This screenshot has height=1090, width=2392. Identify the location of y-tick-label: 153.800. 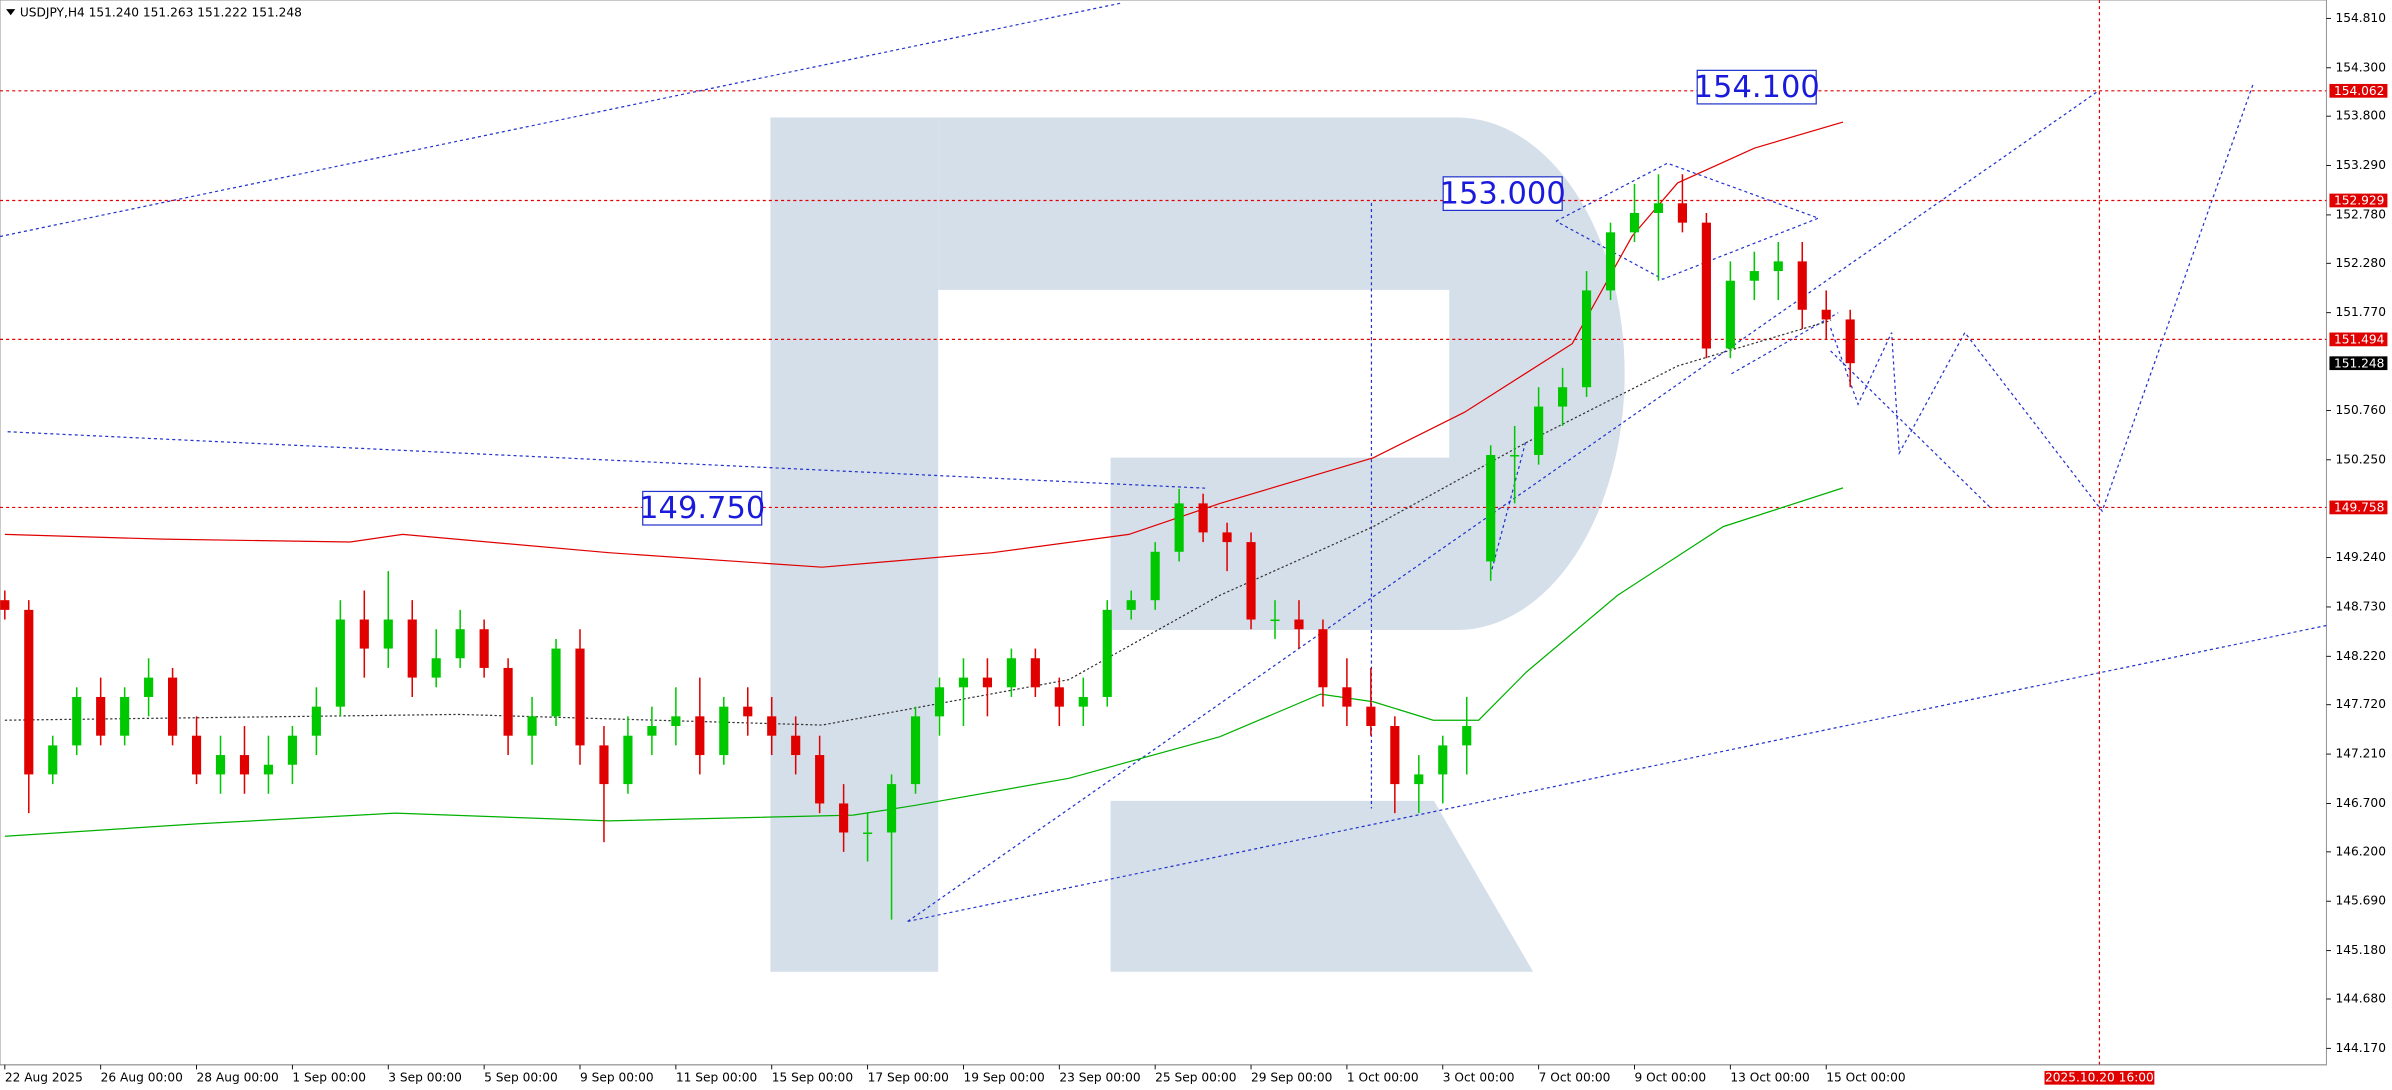
(2361, 116).